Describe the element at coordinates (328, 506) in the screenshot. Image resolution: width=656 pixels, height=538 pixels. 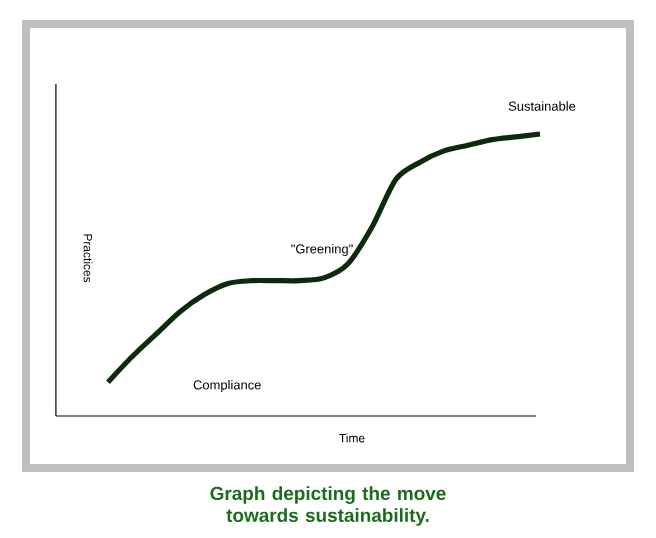
I see `text: Graph depicting the move towards sustainability.` at that location.